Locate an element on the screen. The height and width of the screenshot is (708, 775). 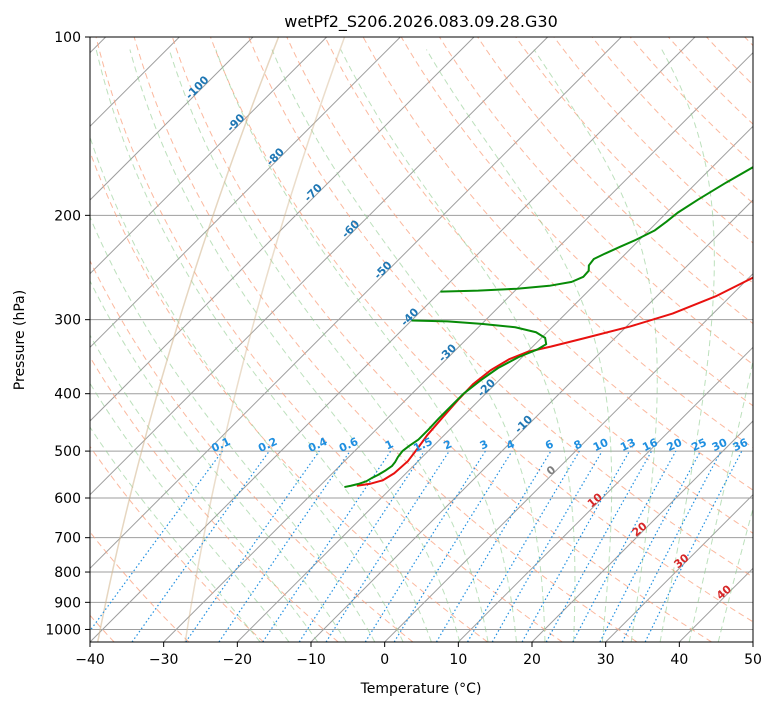
x-tick-label: 30 is located at coordinates (606, 660).